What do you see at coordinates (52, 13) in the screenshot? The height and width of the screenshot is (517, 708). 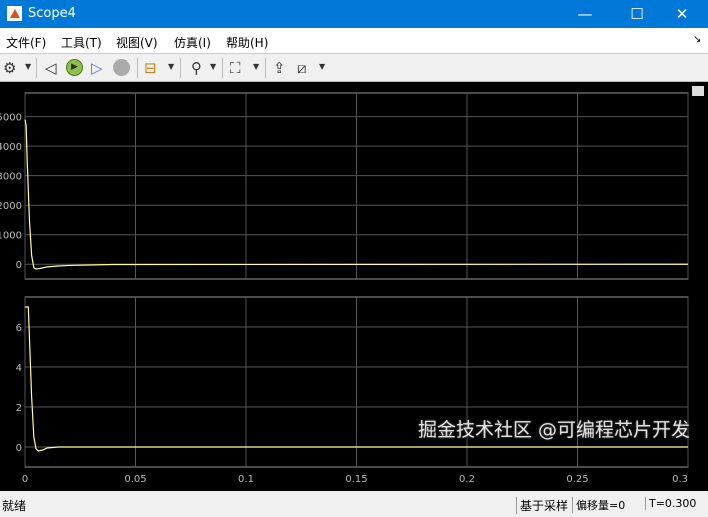 I see `window-title: Scope4` at bounding box center [52, 13].